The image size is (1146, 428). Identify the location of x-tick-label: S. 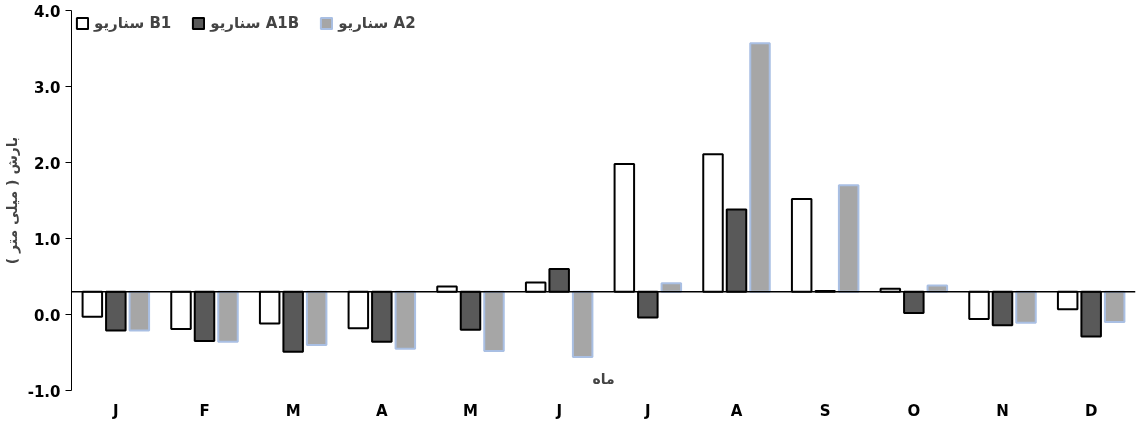
(825, 410).